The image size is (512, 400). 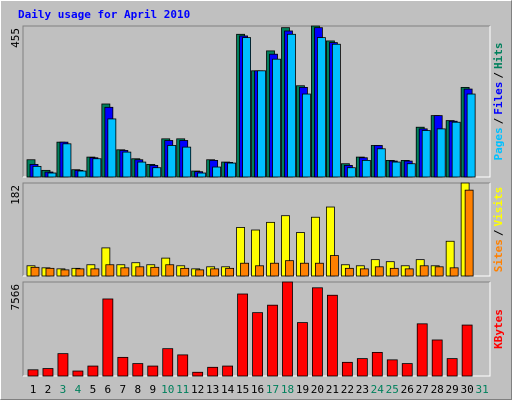 I want to click on x-tick-label: 12, so click(x=197, y=389).